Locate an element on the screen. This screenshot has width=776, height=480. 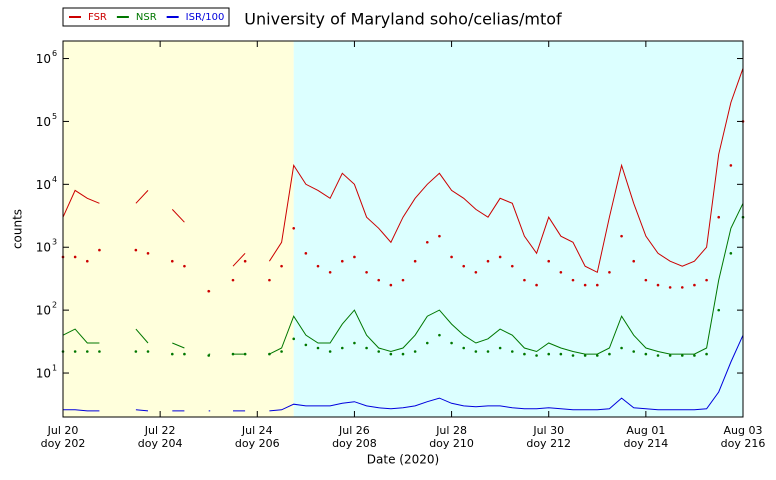
legend-label: NSR is located at coordinates (146, 17).